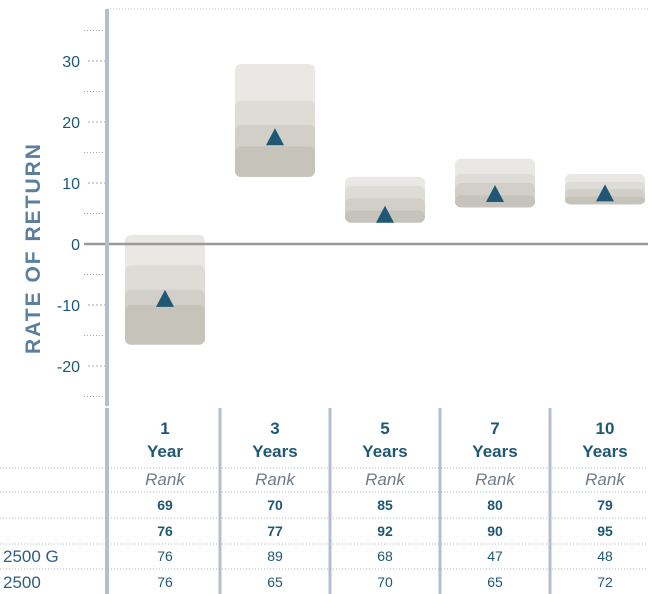  I want to click on table-cell: 79, so click(605, 505).